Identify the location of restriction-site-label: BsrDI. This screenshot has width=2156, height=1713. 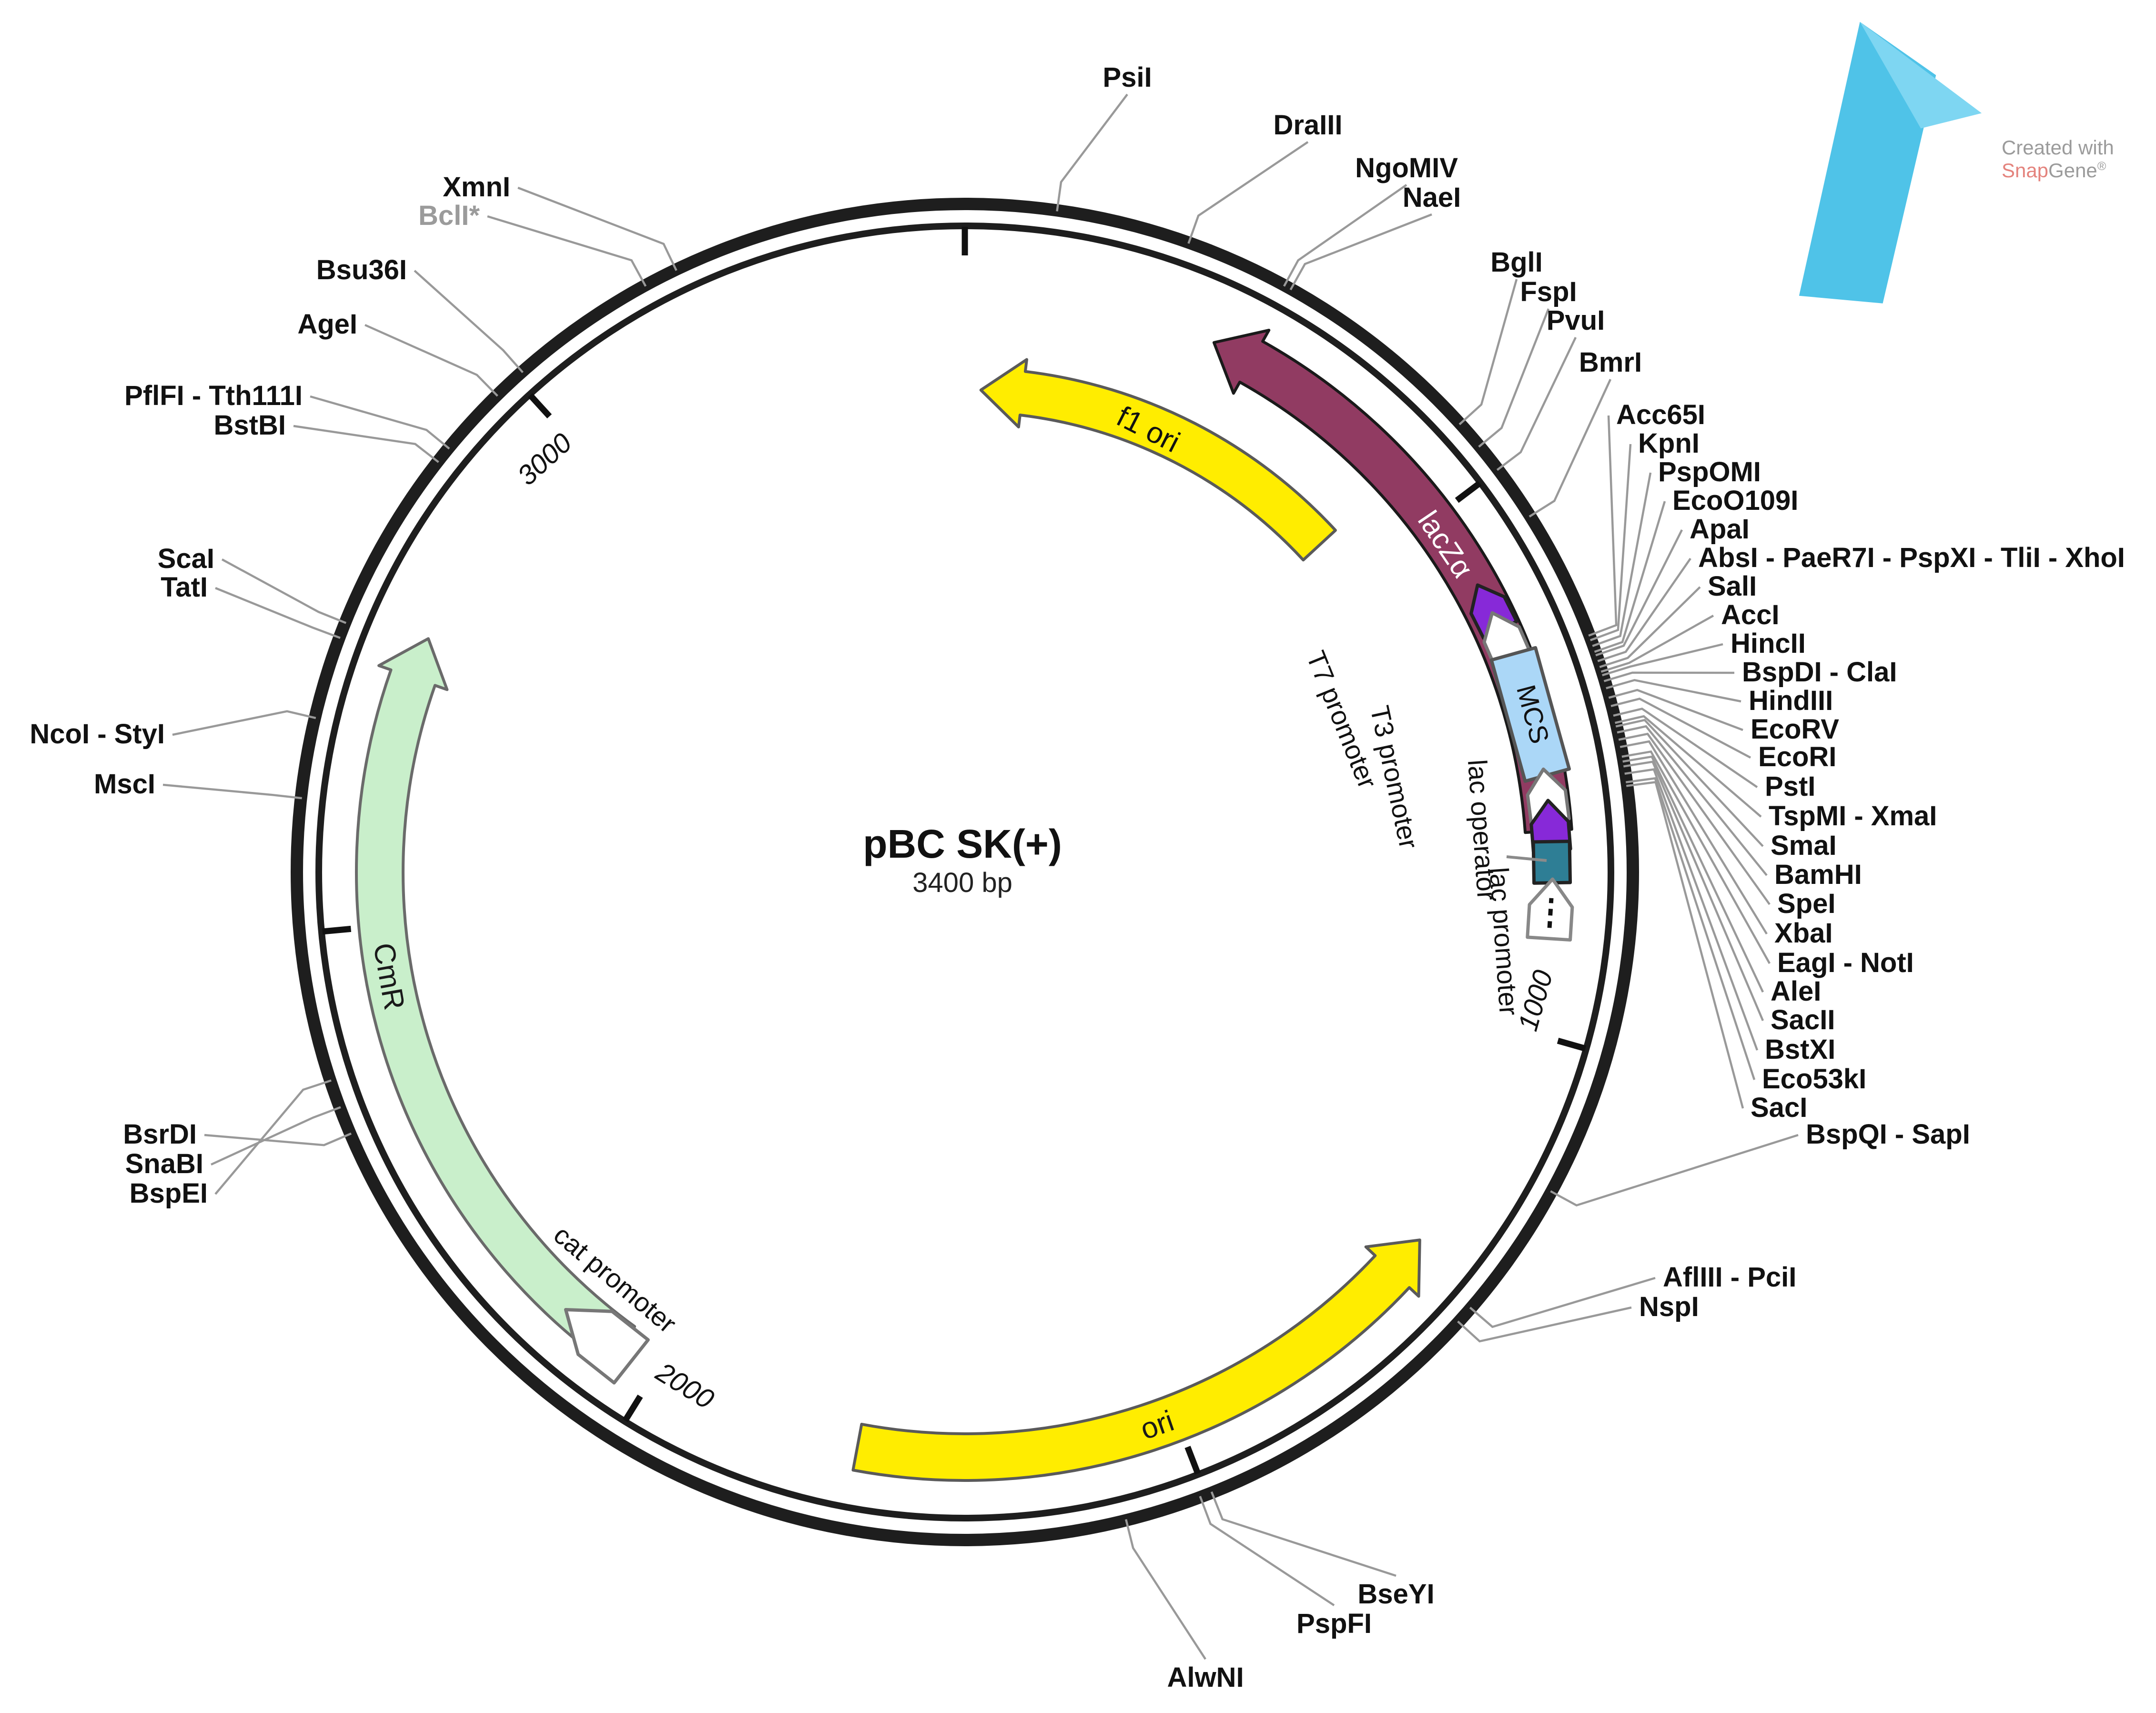
(160, 1134).